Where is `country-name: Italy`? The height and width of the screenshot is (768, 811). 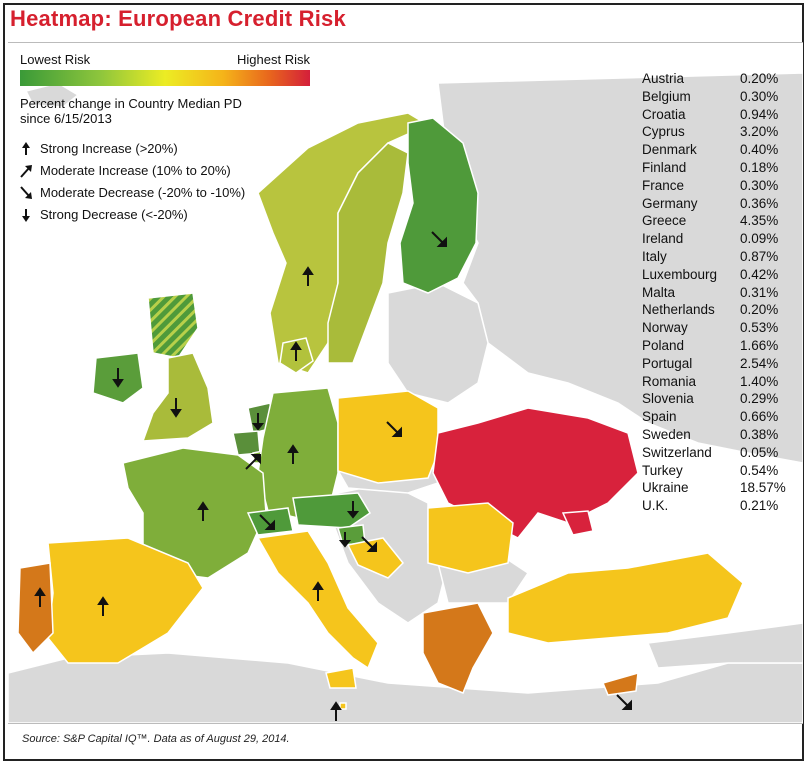 country-name: Italy is located at coordinates (654, 256).